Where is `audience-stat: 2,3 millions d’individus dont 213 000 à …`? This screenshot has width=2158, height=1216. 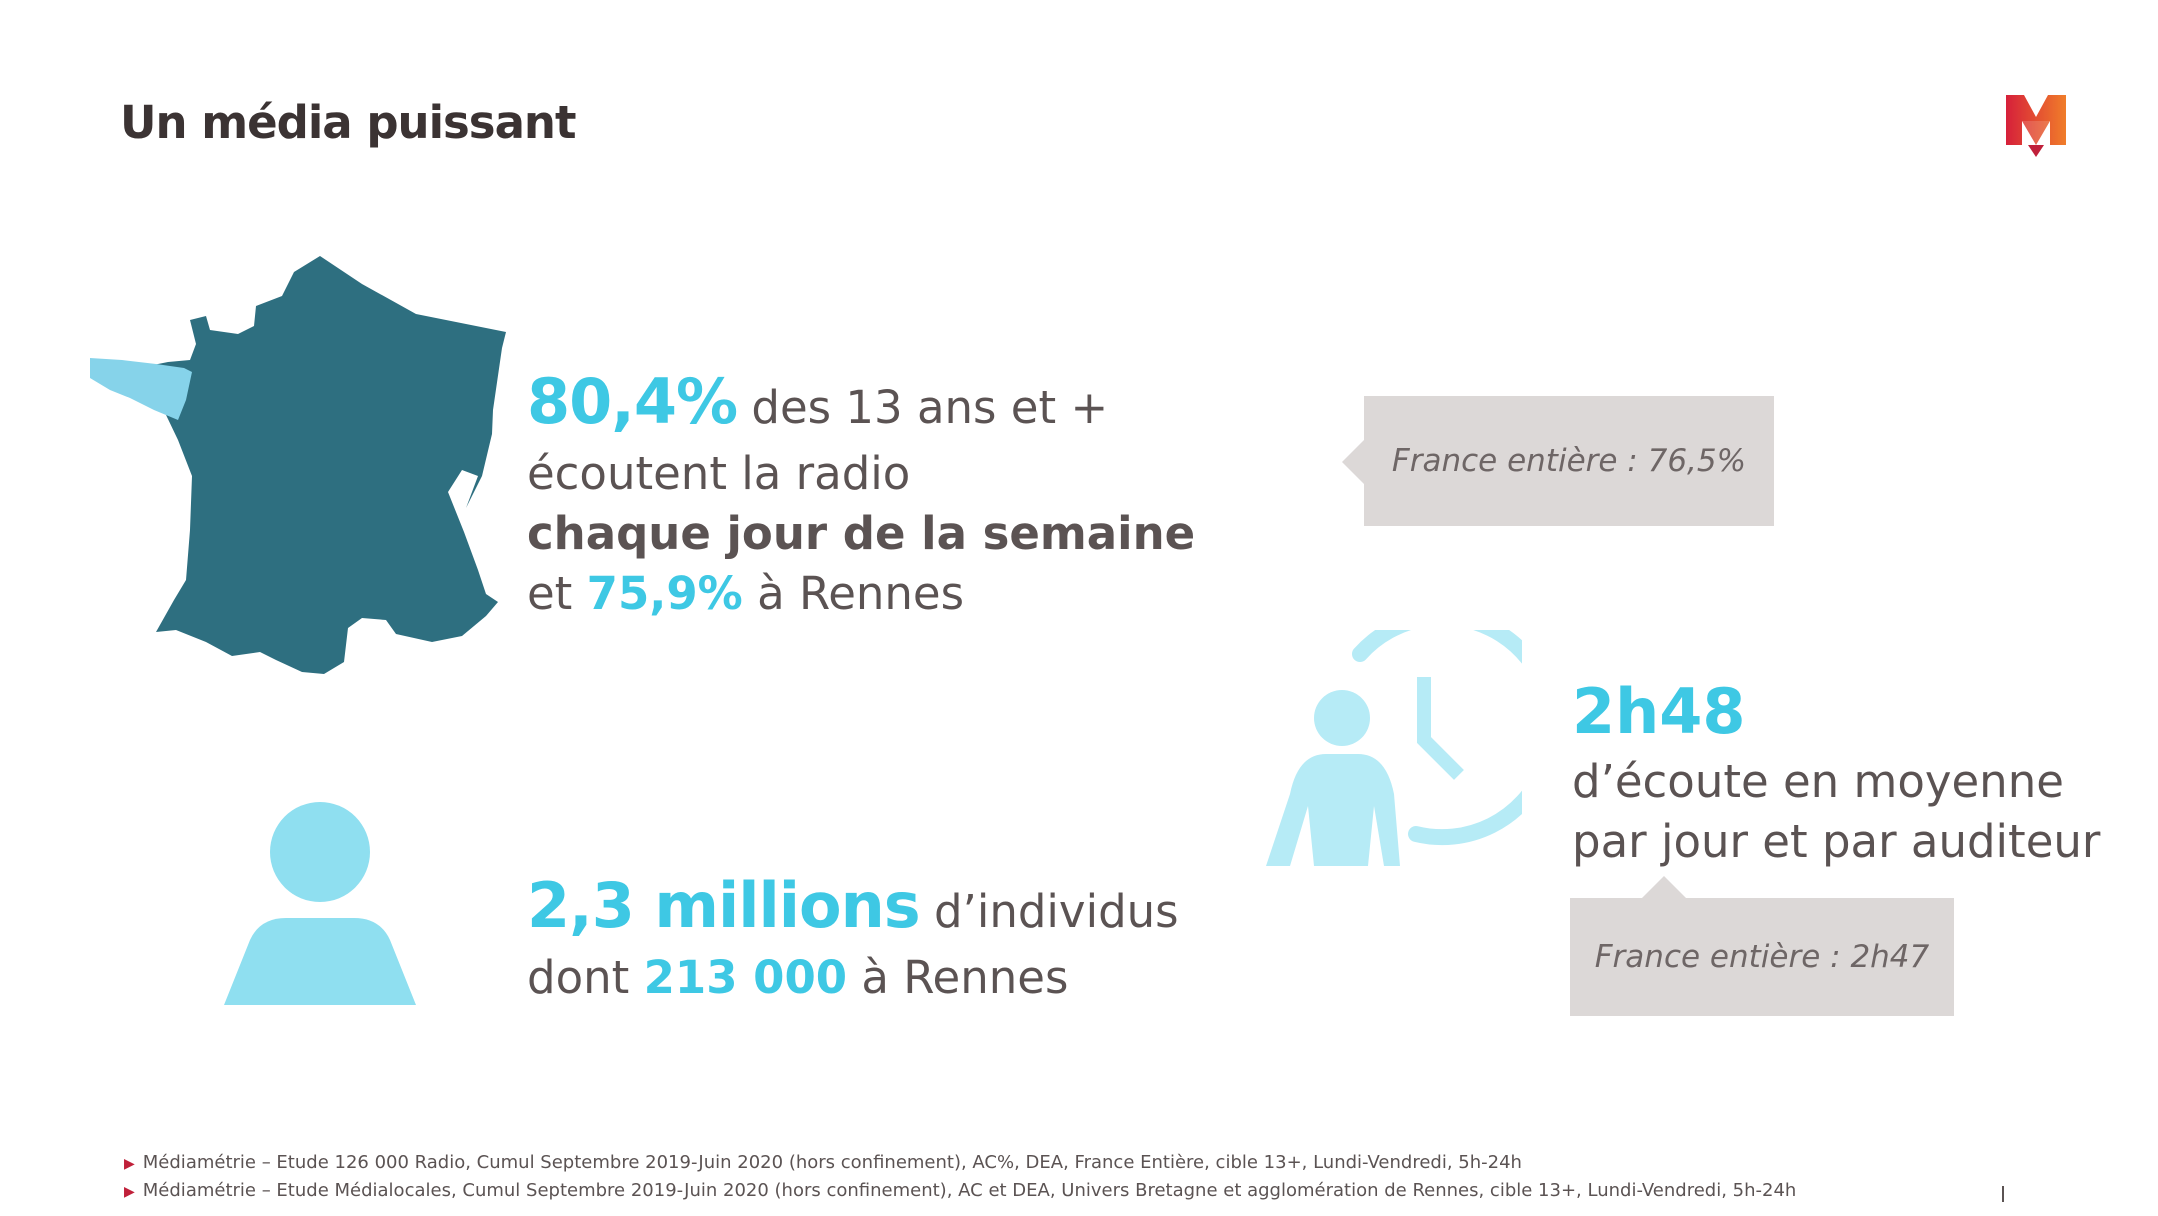
audience-stat: 2,3 millions d’individus dont 213 000 à … is located at coordinates (853, 939).